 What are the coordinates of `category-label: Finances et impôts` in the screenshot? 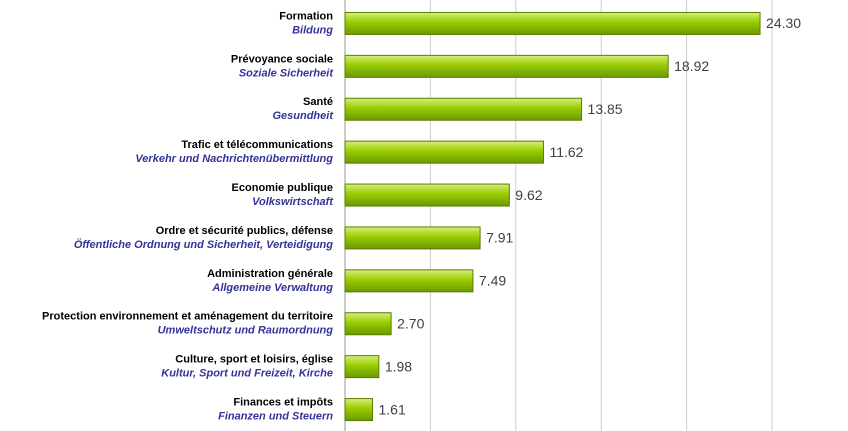 It's located at (283, 402).